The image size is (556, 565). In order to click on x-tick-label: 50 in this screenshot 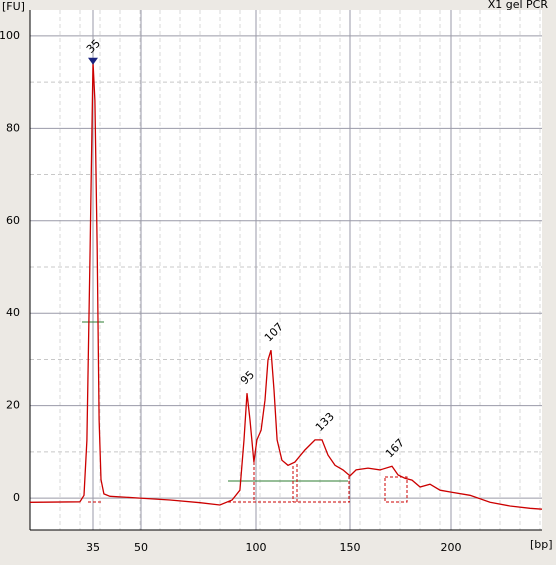, I will do `click(141, 547)`.